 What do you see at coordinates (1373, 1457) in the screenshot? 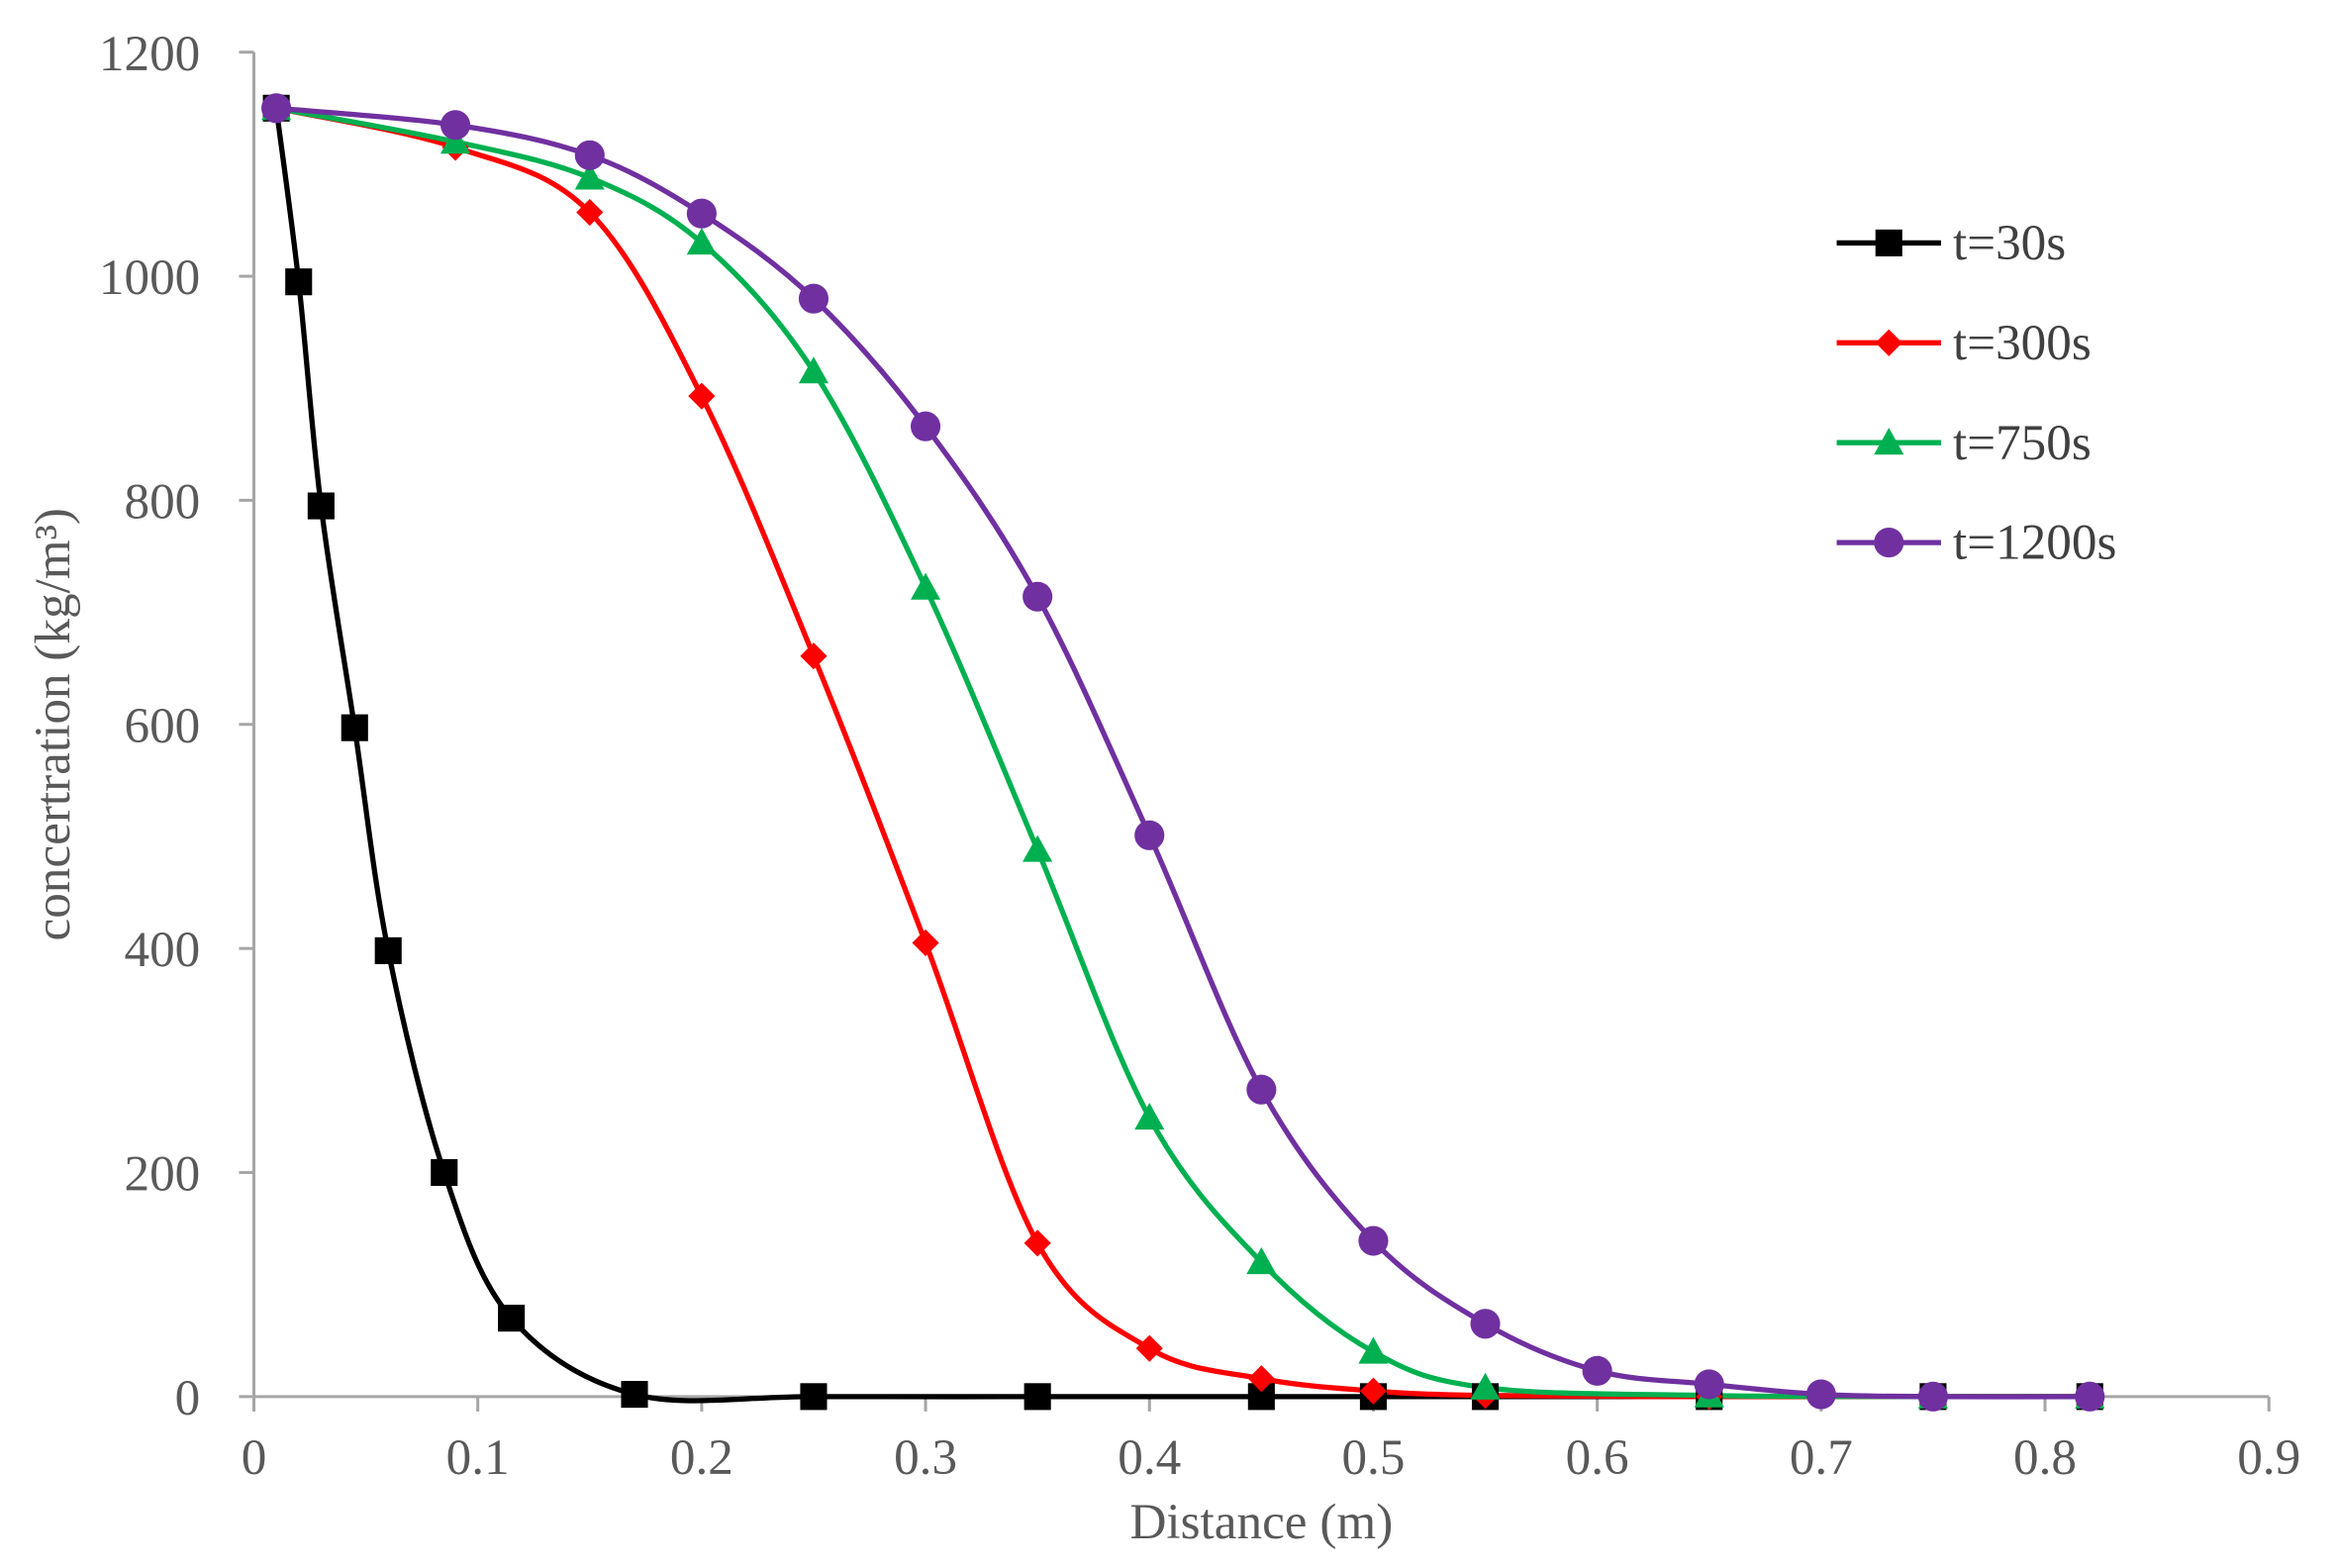
I see `x-tick-label: 0.5` at bounding box center [1373, 1457].